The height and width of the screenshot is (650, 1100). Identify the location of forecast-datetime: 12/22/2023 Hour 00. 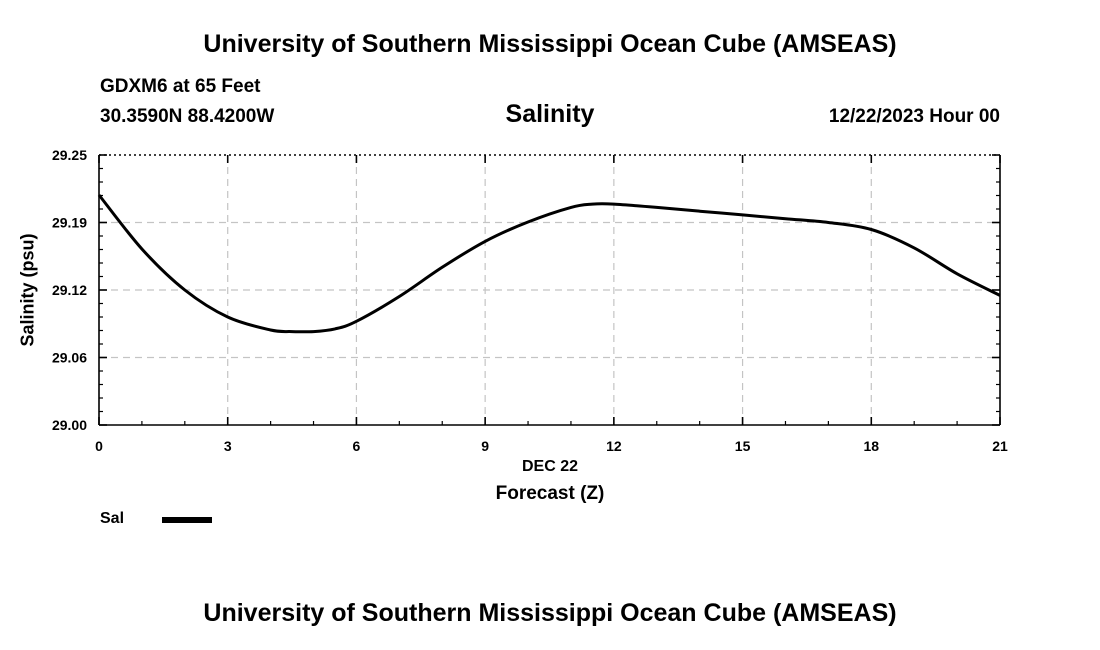
(914, 116).